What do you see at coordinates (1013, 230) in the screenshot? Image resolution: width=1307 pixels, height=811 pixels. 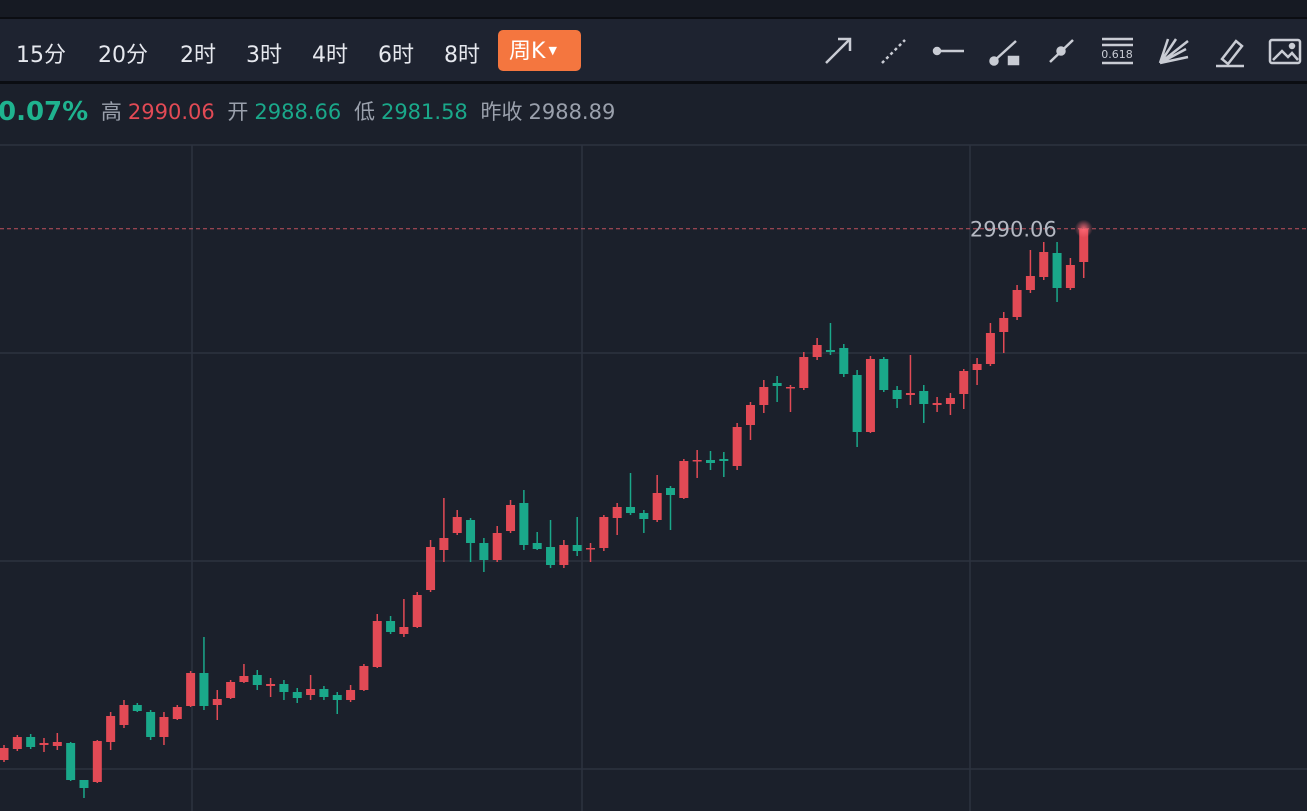 I see `price-label: 2990.06` at bounding box center [1013, 230].